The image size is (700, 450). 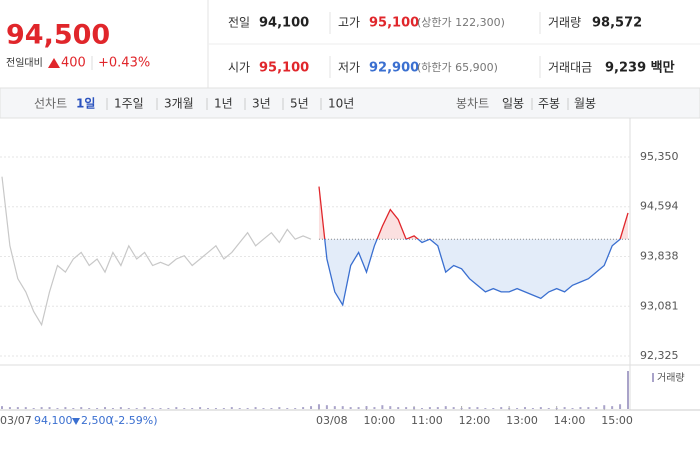 I want to click on x-tick-label: 13:00, so click(x=522, y=420).